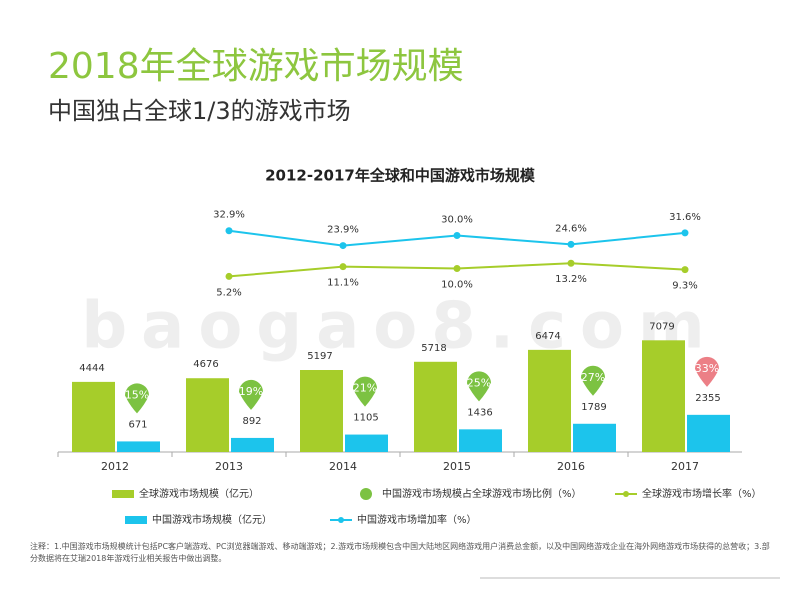 Image resolution: width=800 pixels, height=600 pixels. I want to click on share-label: 27%, so click(593, 377).